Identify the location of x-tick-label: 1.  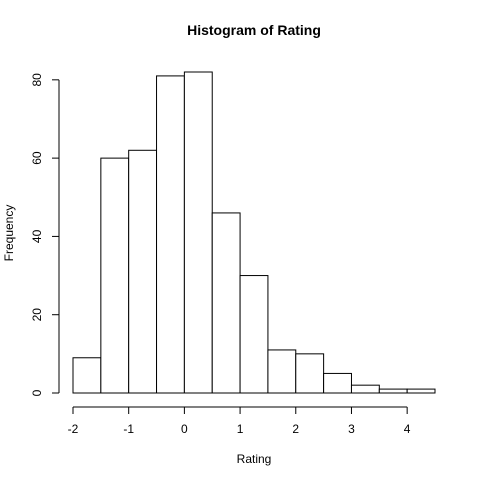
(240, 429).